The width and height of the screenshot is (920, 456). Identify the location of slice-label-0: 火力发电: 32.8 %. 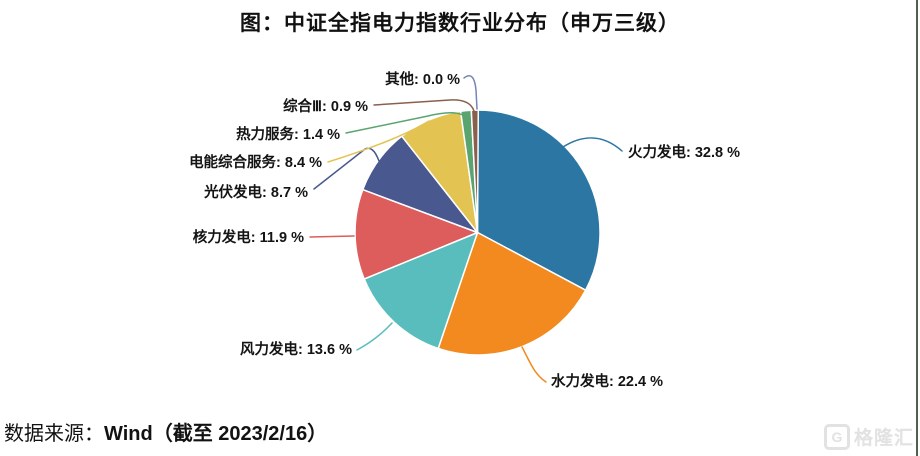
(684, 152).